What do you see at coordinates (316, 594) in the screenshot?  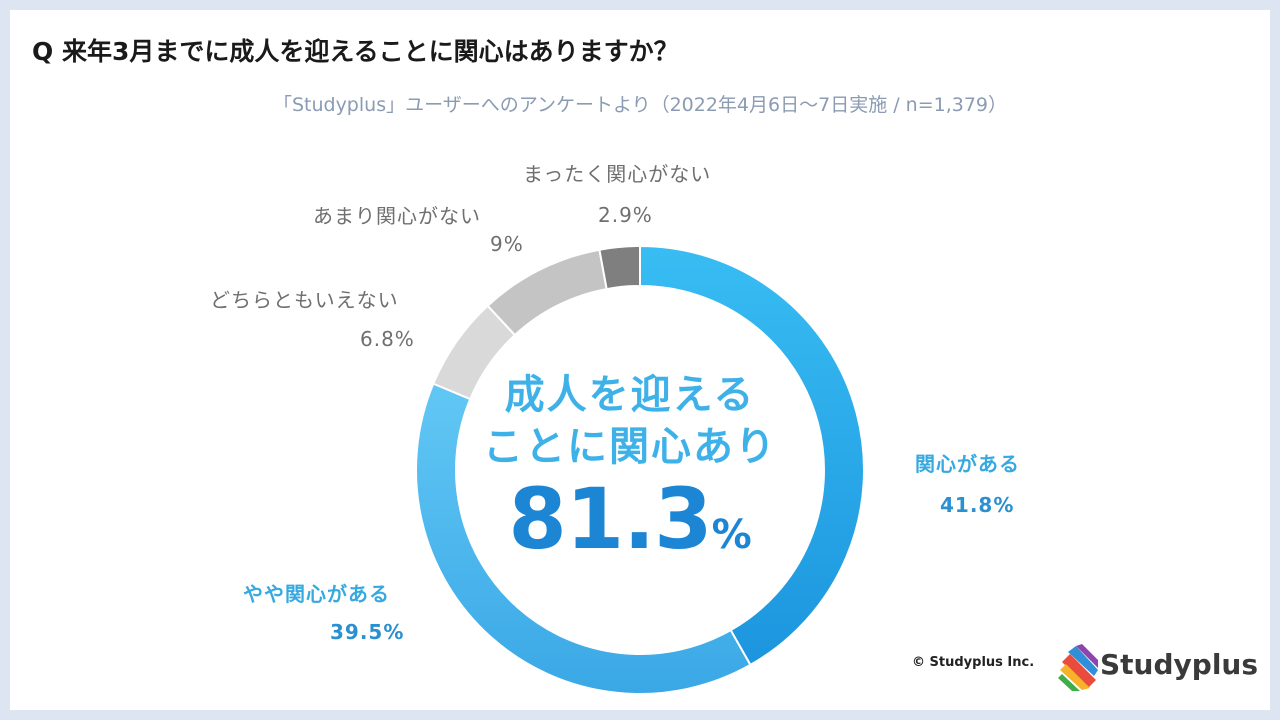 I see `label-yaya-kanshin: やや関心がある` at bounding box center [316, 594].